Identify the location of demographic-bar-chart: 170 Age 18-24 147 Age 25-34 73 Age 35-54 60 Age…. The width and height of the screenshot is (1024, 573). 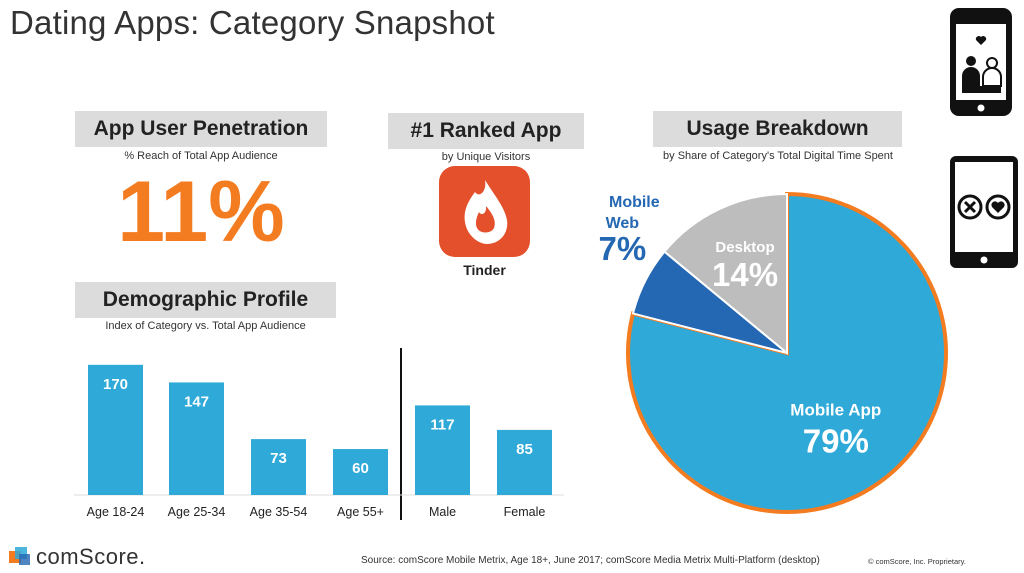
(319, 434).